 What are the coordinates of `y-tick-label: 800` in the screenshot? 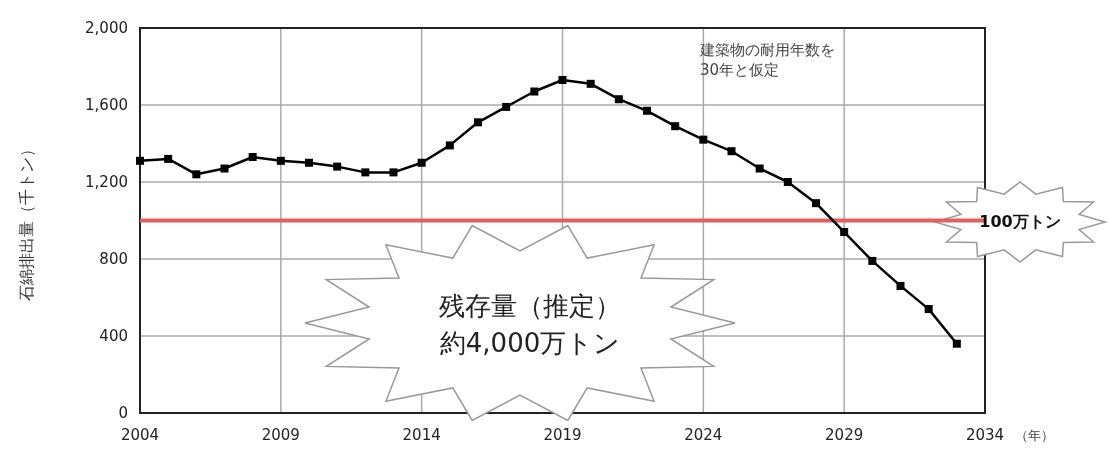 It's located at (113, 259).